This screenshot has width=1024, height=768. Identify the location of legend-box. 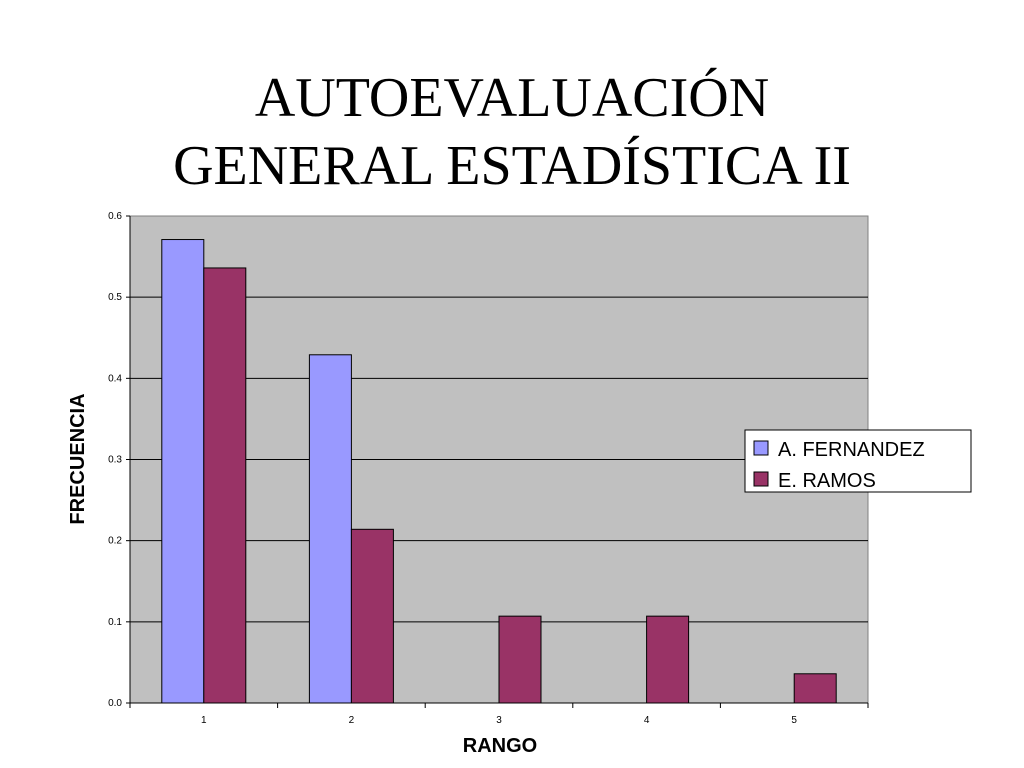
(858, 461).